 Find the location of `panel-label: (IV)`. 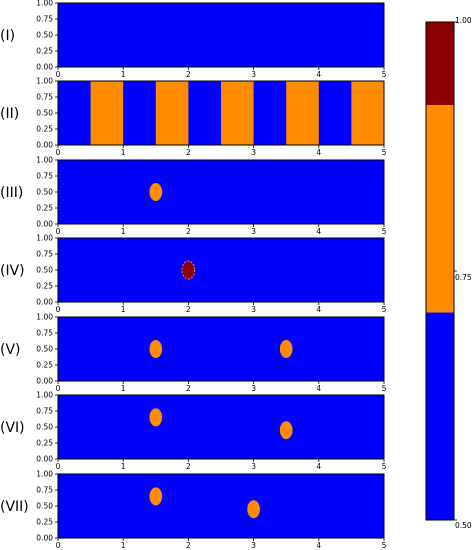

panel-label: (IV) is located at coordinates (12, 271).